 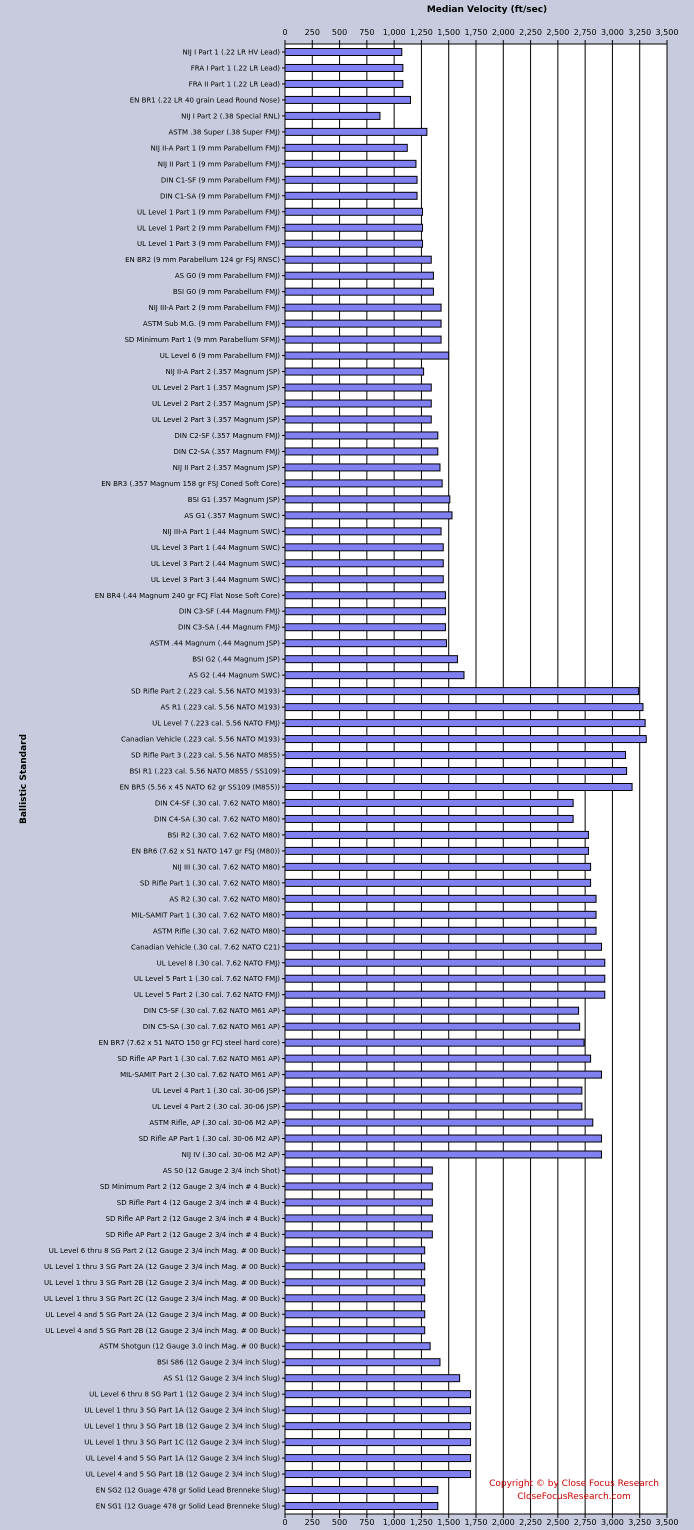 What do you see at coordinates (216, 931) in the screenshot?
I see `category-label: ASTM Rifle (.30 cal. 7.62 NATO M80)` at bounding box center [216, 931].